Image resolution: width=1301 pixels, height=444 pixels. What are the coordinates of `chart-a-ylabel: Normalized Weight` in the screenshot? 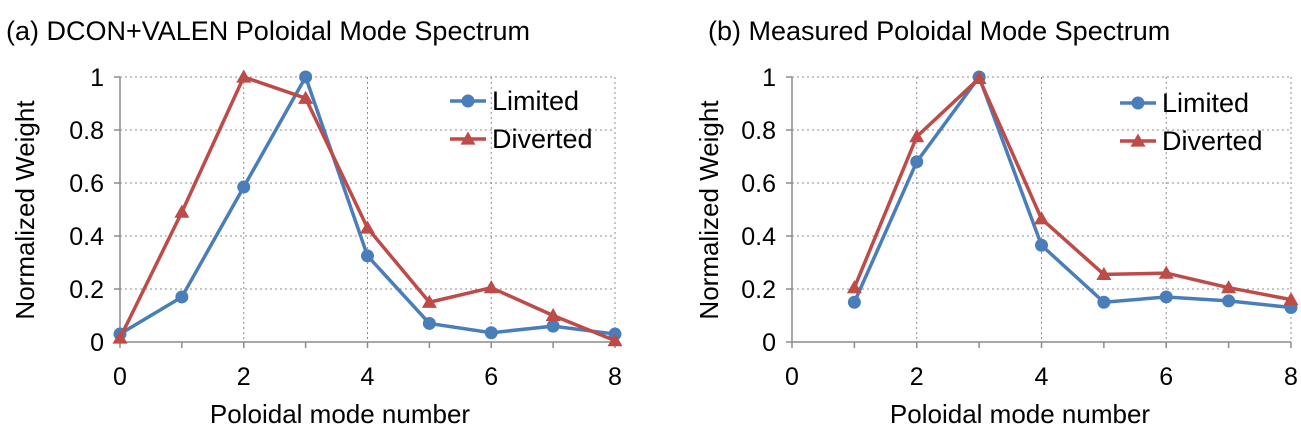 It's located at (25, 210).